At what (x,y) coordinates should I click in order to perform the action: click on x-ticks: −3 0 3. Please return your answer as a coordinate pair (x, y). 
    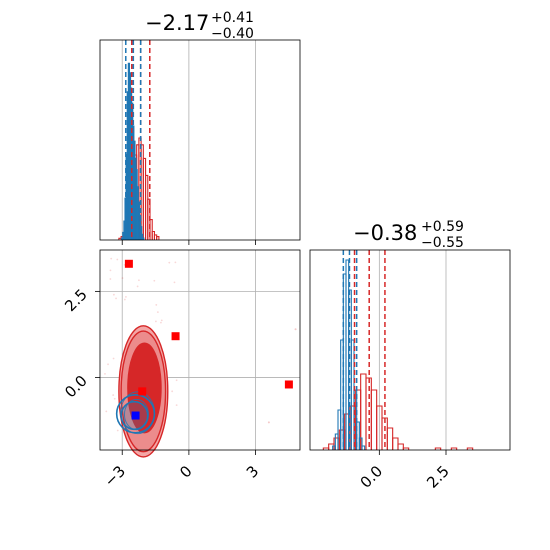
    Looking at the image, I should click on (181, 470).